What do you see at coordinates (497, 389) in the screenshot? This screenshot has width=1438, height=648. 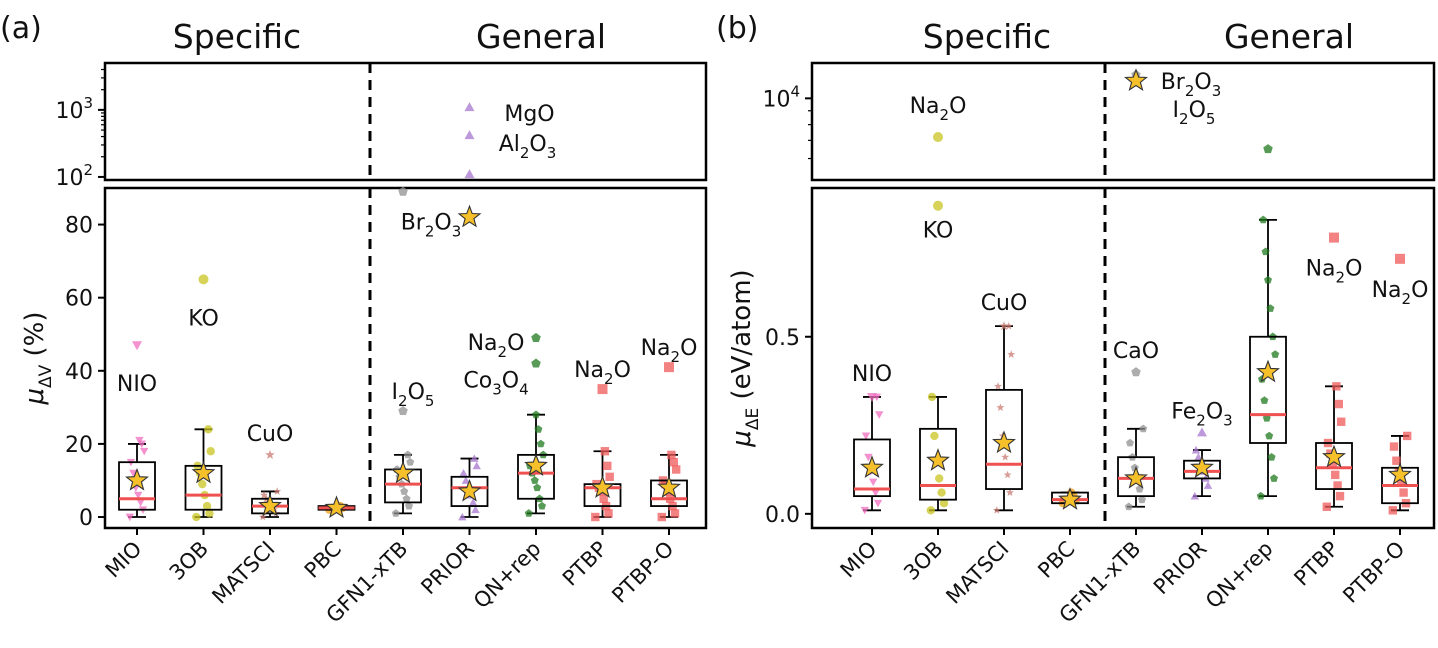 I see `label-sub: 3` at bounding box center [497, 389].